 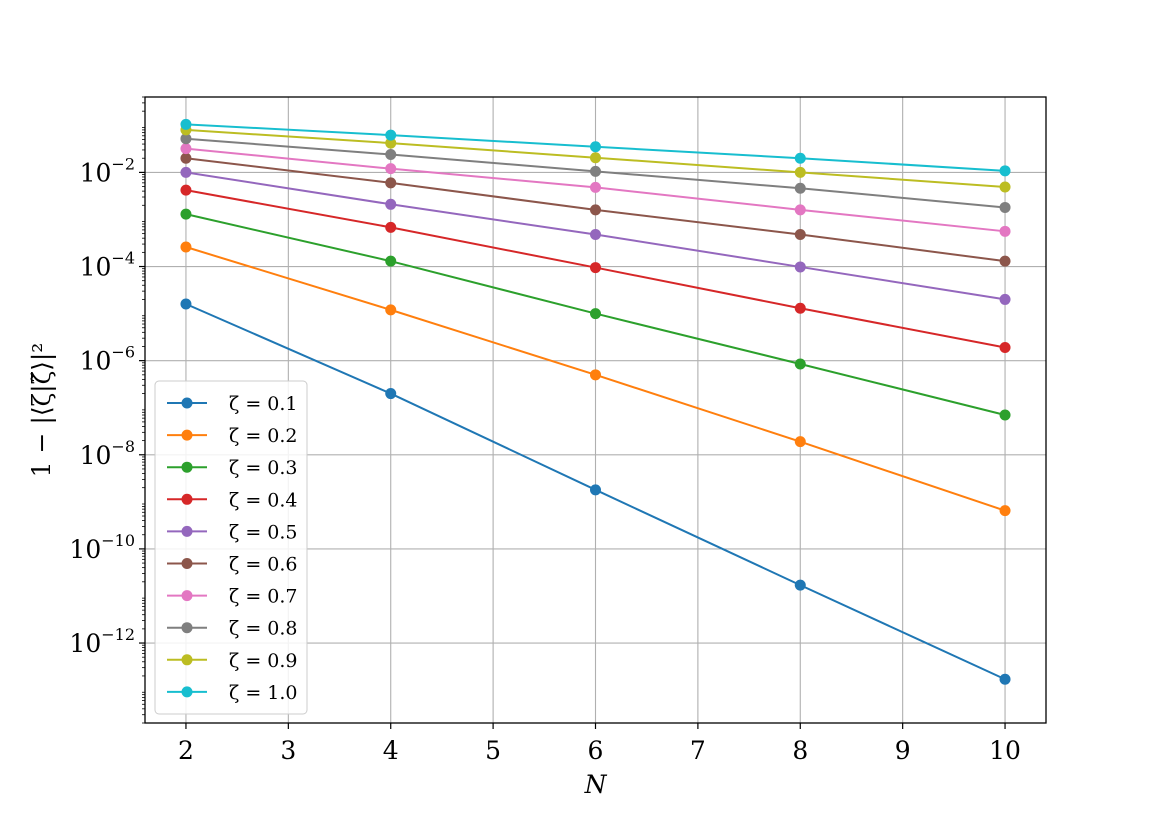 What do you see at coordinates (232, 468) in the screenshot?
I see `legend-entry: ζ = 0.3` at bounding box center [232, 468].